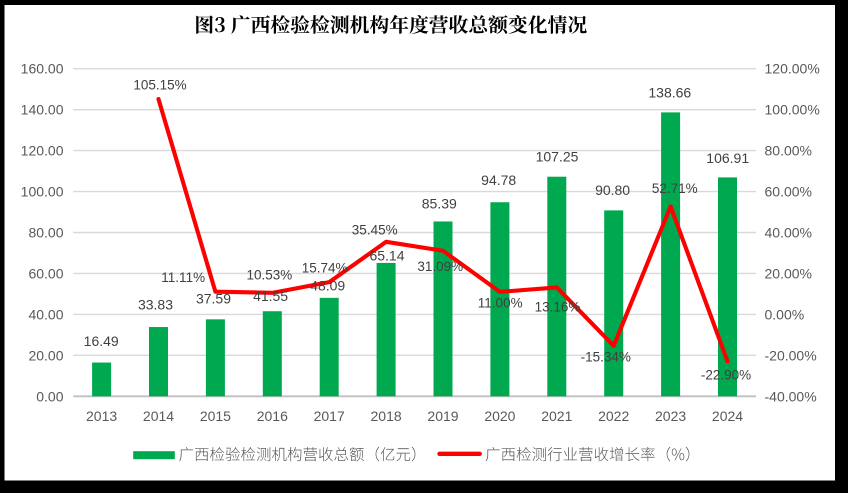 Image resolution: width=848 pixels, height=498 pixels. What do you see at coordinates (788, 192) in the screenshot?
I see `svg-text: 60.00%` at bounding box center [788, 192].